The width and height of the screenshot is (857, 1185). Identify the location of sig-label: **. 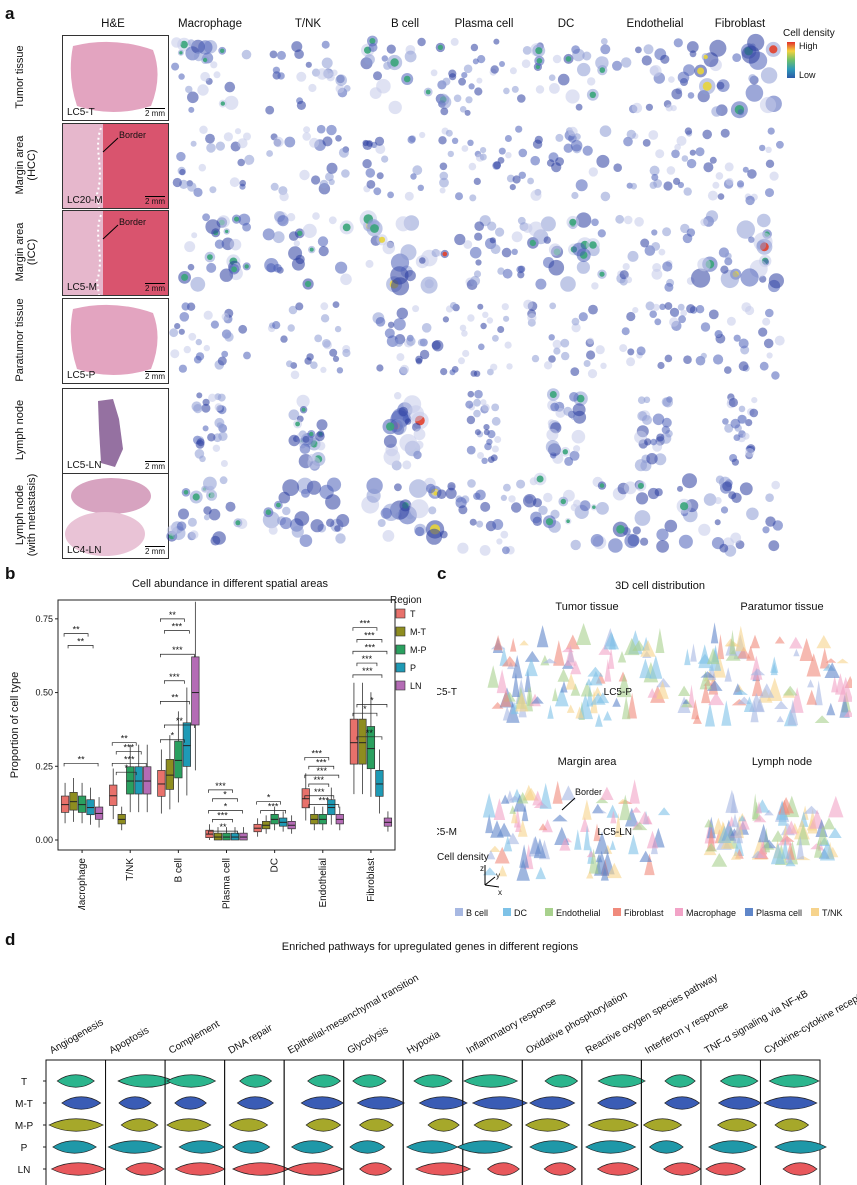
(175, 697).